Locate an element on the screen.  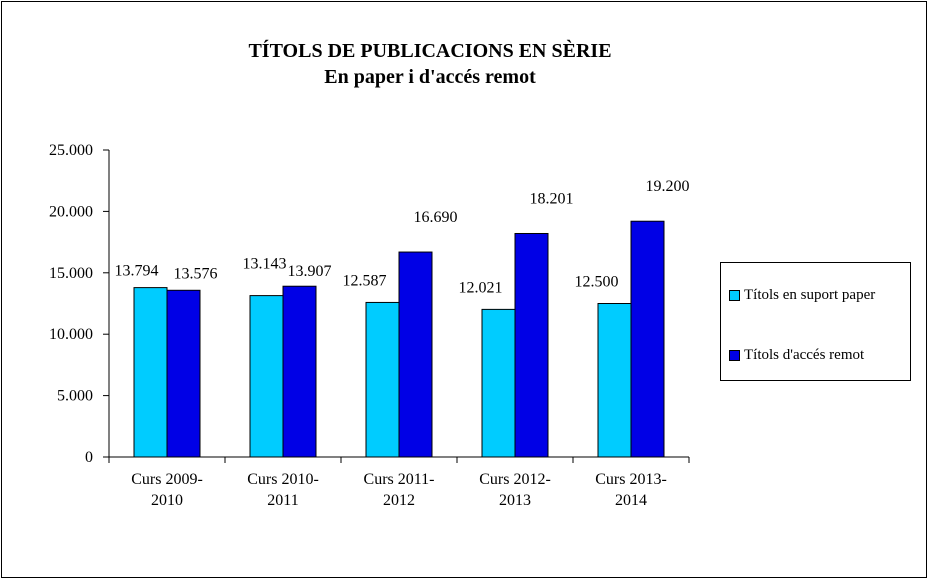
y-tick-label: 25.000 is located at coordinates (71, 150).